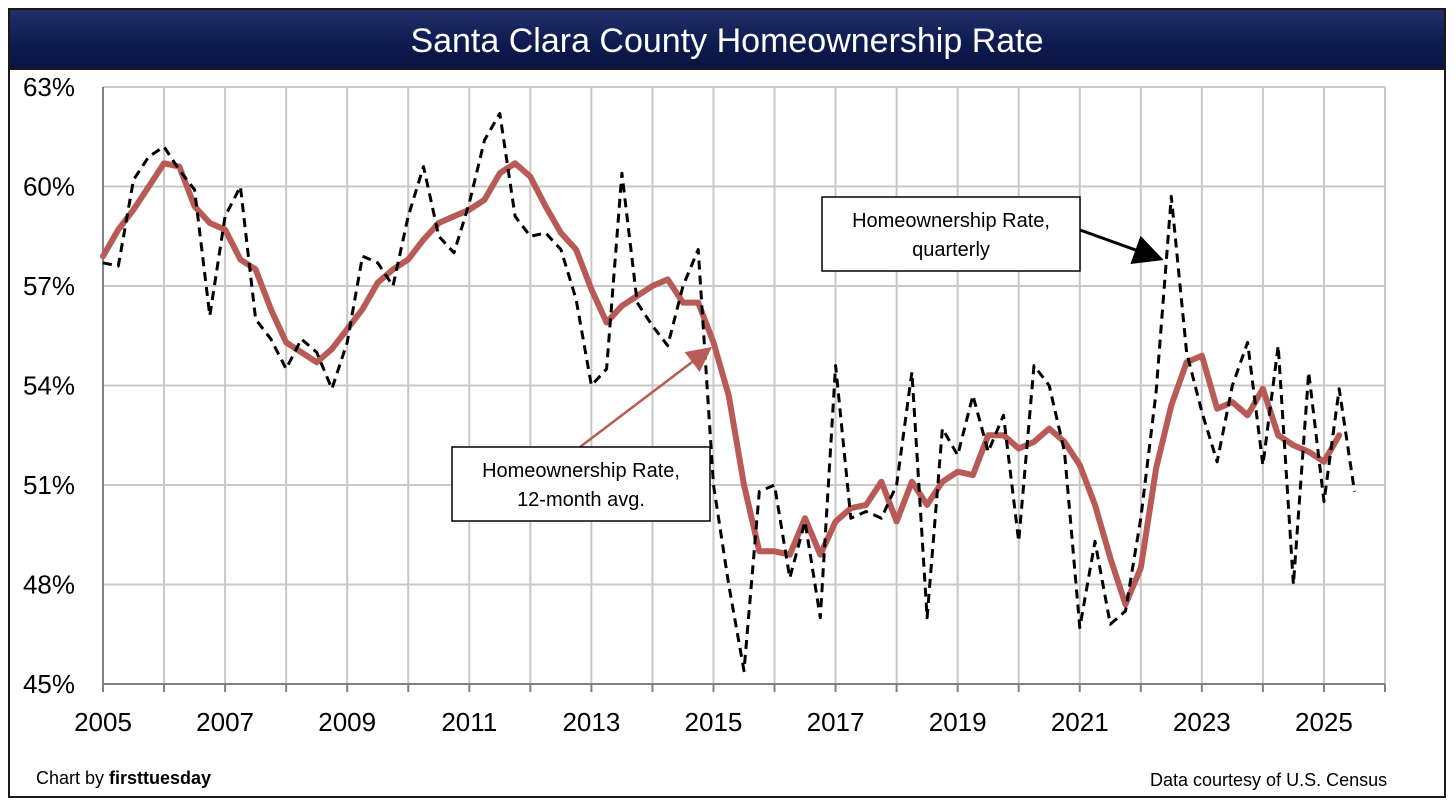  Describe the element at coordinates (49, 187) in the screenshot. I see `y-tick-label: 60%` at that location.